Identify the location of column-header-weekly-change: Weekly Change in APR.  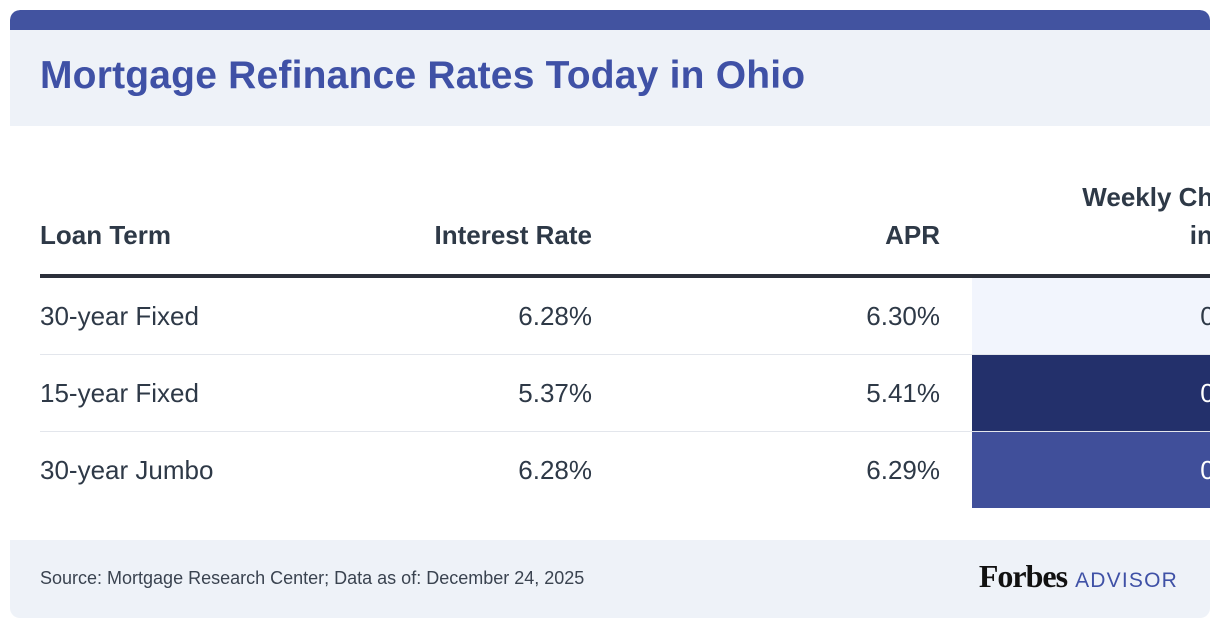
(1091, 227).